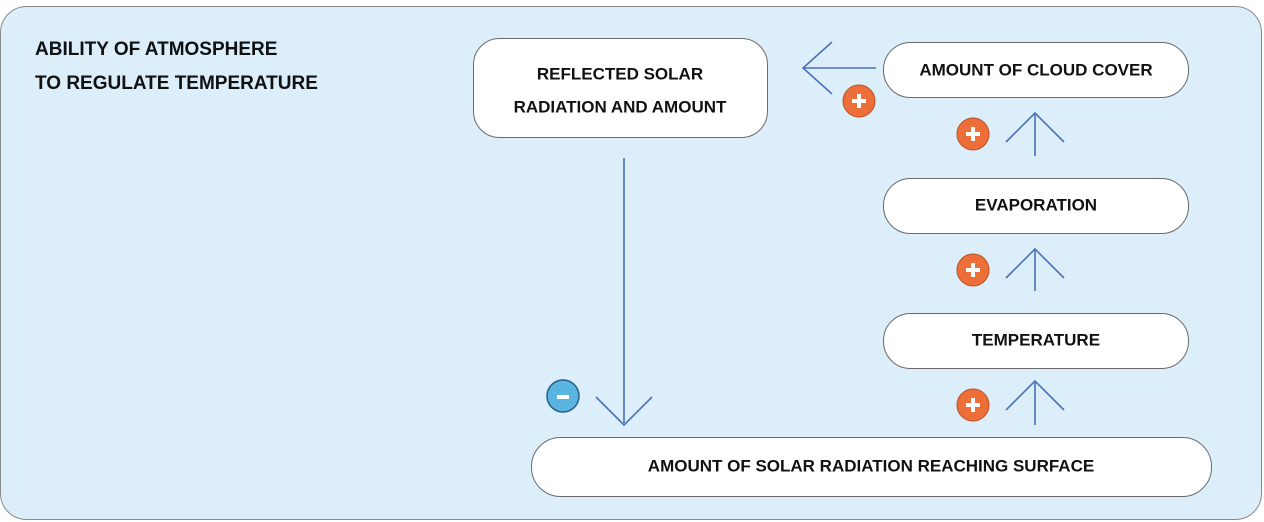 The width and height of the screenshot is (1264, 522). I want to click on node-label: RADIATION AND AMOUNT, so click(620, 106).